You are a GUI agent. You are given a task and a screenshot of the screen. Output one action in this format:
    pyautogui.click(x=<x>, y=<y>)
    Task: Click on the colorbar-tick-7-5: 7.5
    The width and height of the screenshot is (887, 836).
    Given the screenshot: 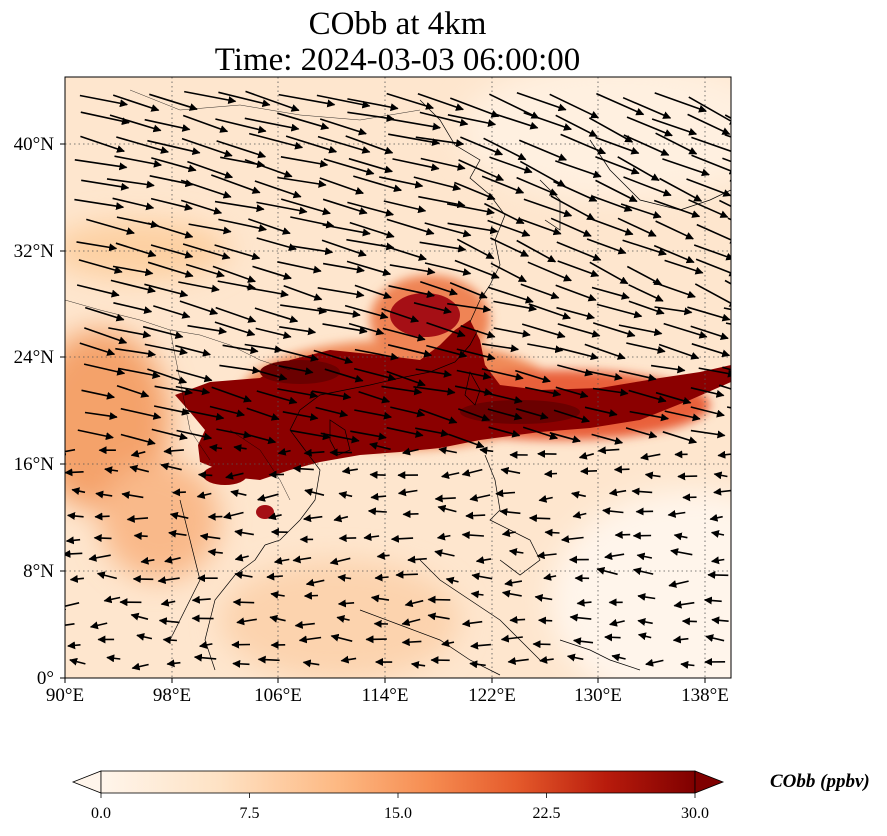 What is the action you would take?
    pyautogui.click(x=249, y=813)
    